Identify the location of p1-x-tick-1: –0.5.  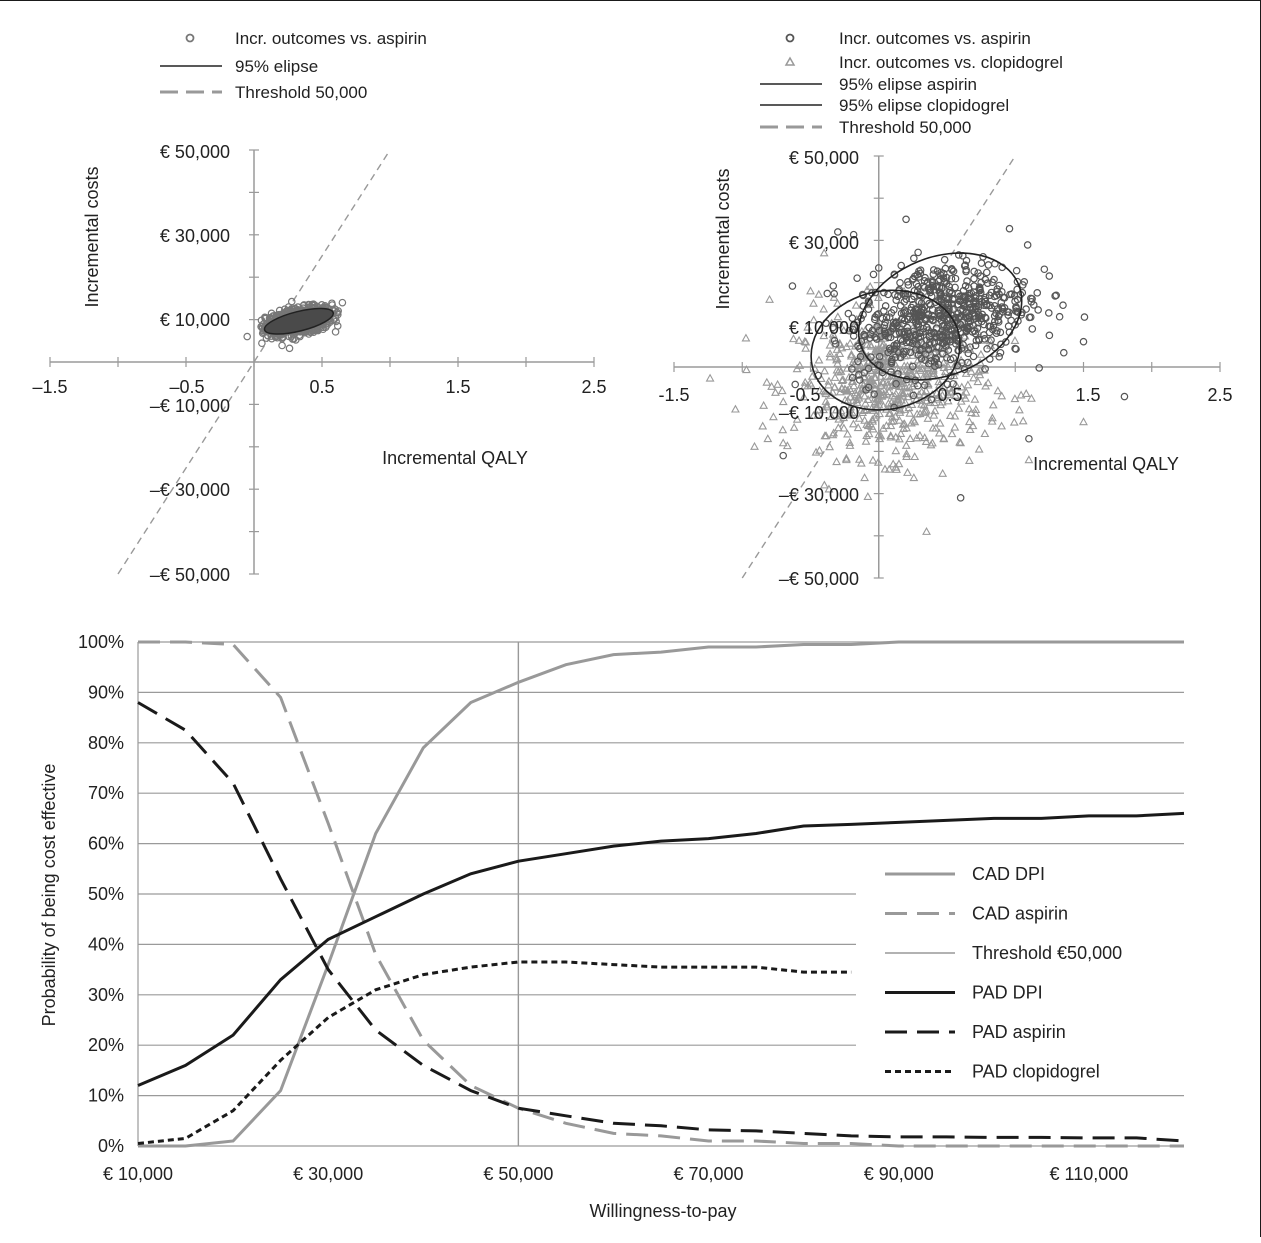
(186, 387).